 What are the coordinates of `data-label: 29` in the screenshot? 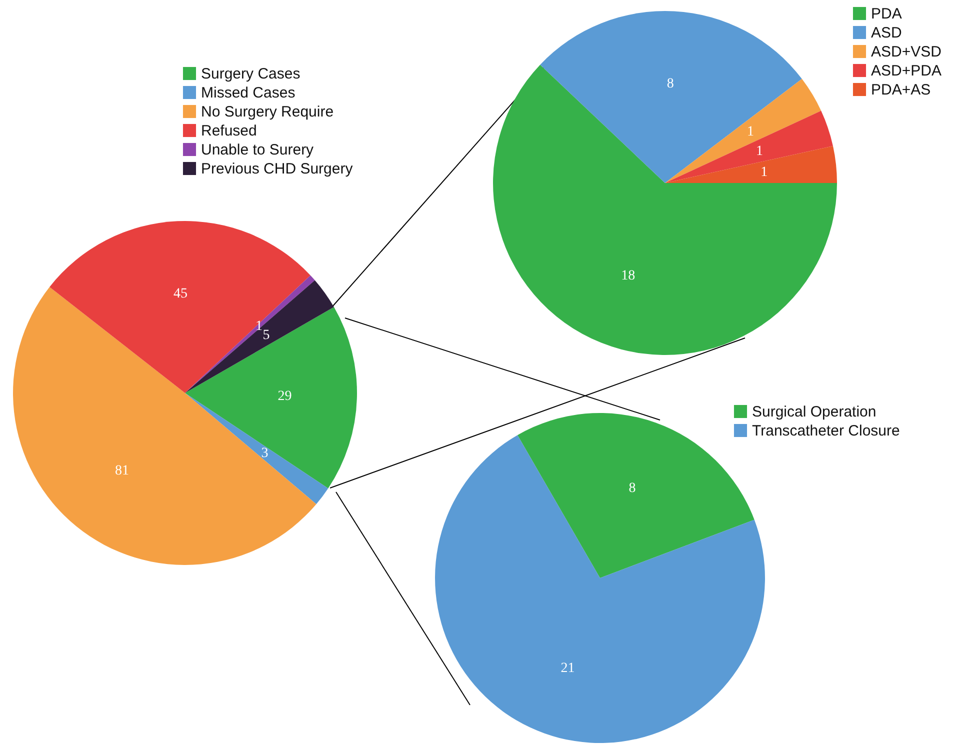 It's located at (285, 396).